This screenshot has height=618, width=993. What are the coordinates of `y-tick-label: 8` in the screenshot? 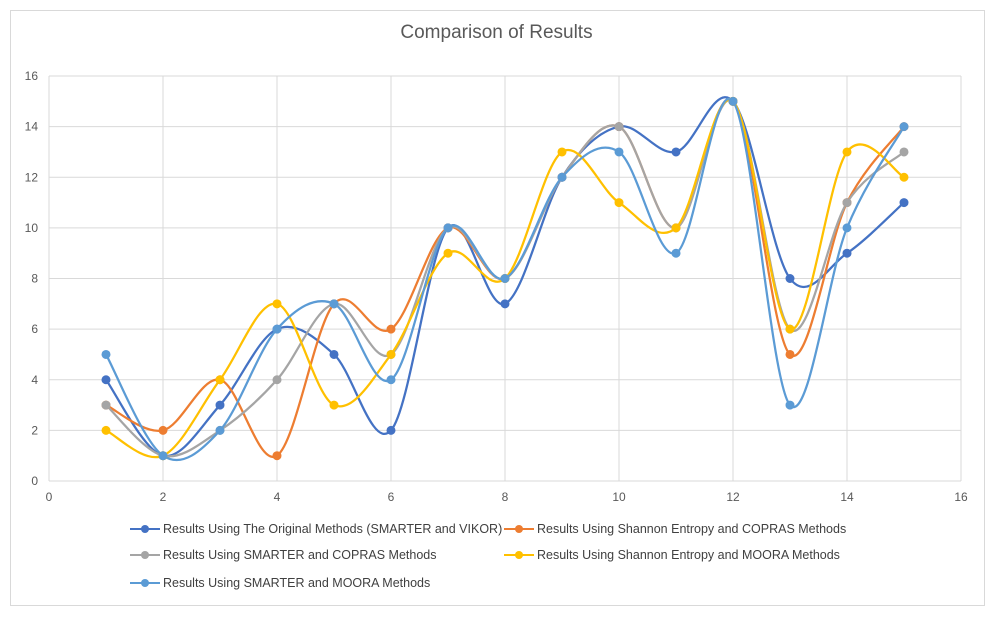 It's located at (34, 279).